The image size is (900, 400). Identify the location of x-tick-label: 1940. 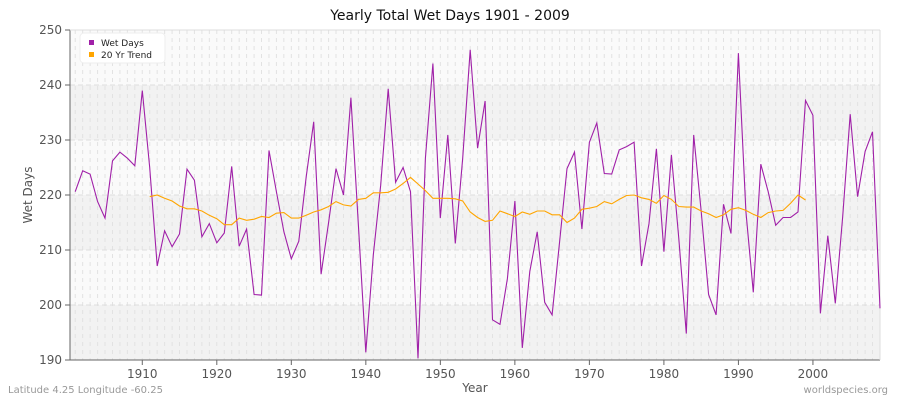
(366, 374).